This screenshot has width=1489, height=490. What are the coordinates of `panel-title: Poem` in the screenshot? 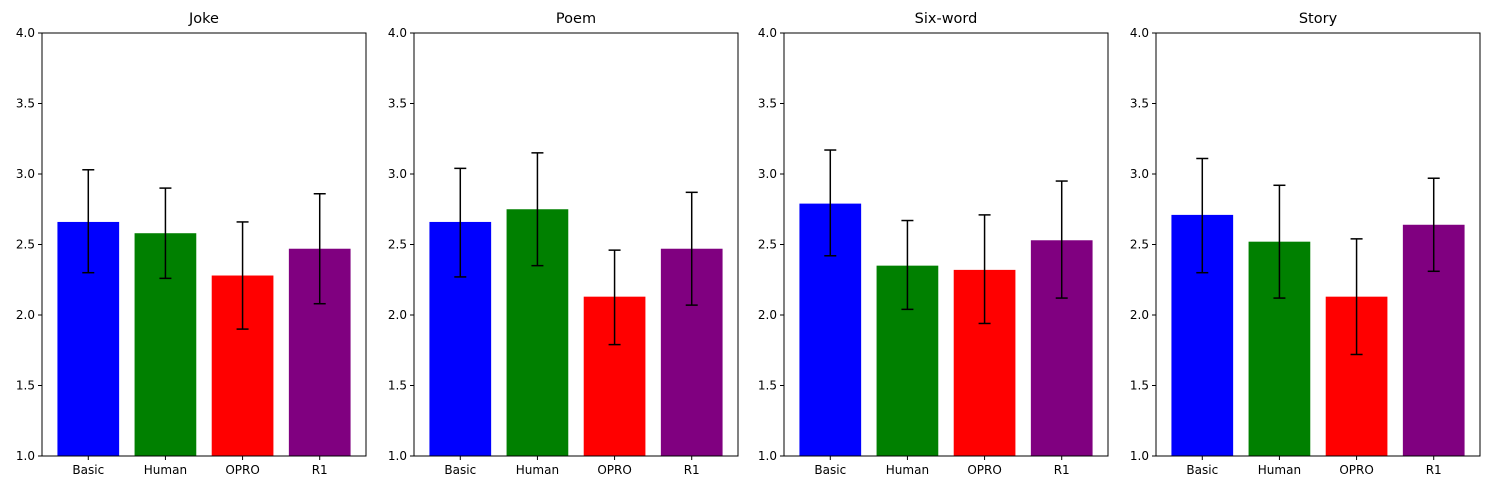 It's located at (576, 19).